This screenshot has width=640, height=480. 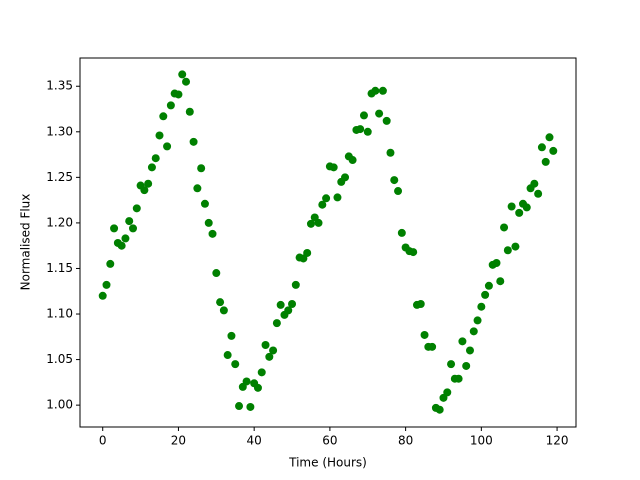 What do you see at coordinates (103, 441) in the screenshot?
I see `x-tick-label: 0` at bounding box center [103, 441].